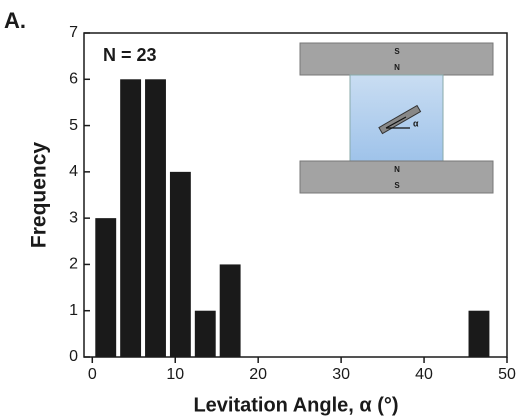 This screenshot has width=522, height=420. Describe the element at coordinates (416, 123) in the screenshot. I see `angle-label: α` at that location.